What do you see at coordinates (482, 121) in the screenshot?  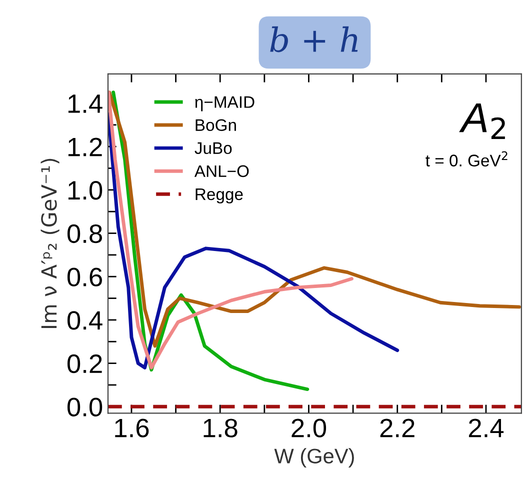 I see `annotation: A$_{2}$` at bounding box center [482, 121].